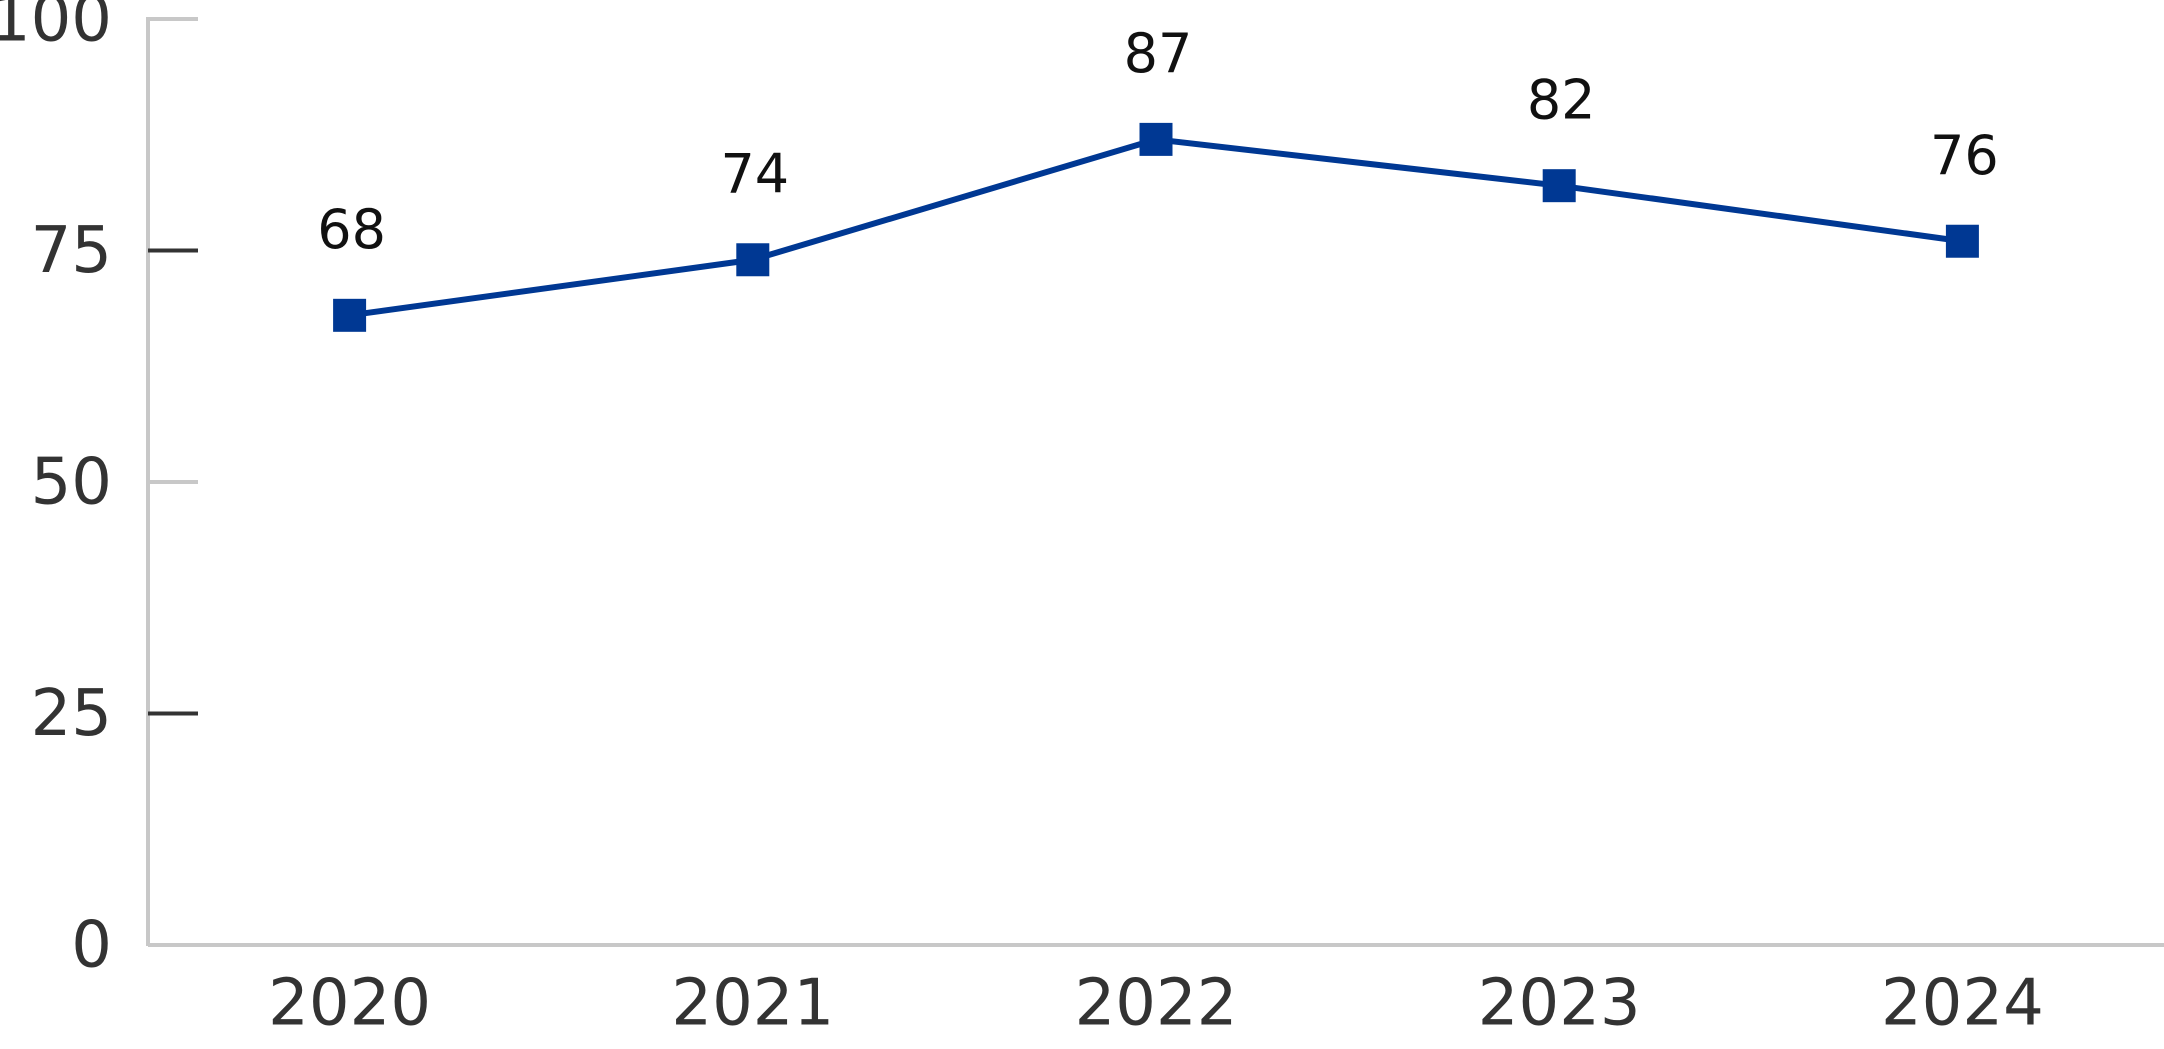  Describe the element at coordinates (71, 714) in the screenshot. I see `y-tick-label: 25` at that location.